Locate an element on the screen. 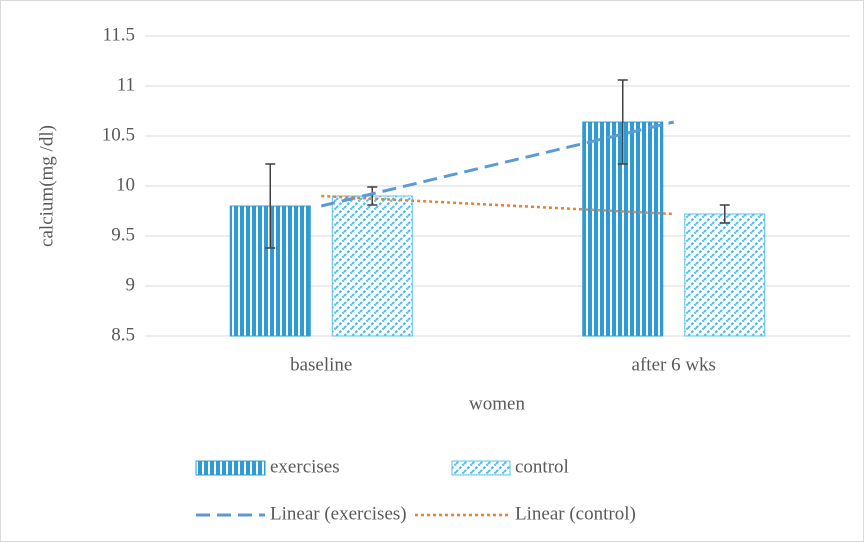  y-tick-label: 11 is located at coordinates (126, 84).